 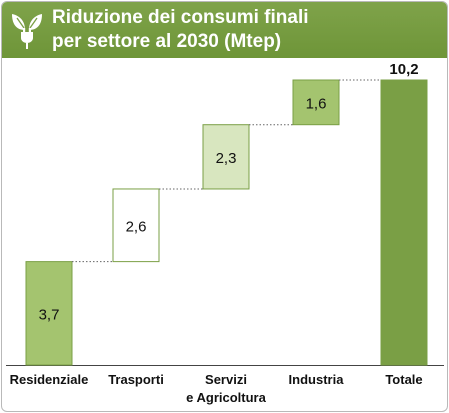 I want to click on bar-servizi-e-agricoltura, so click(x=226, y=157).